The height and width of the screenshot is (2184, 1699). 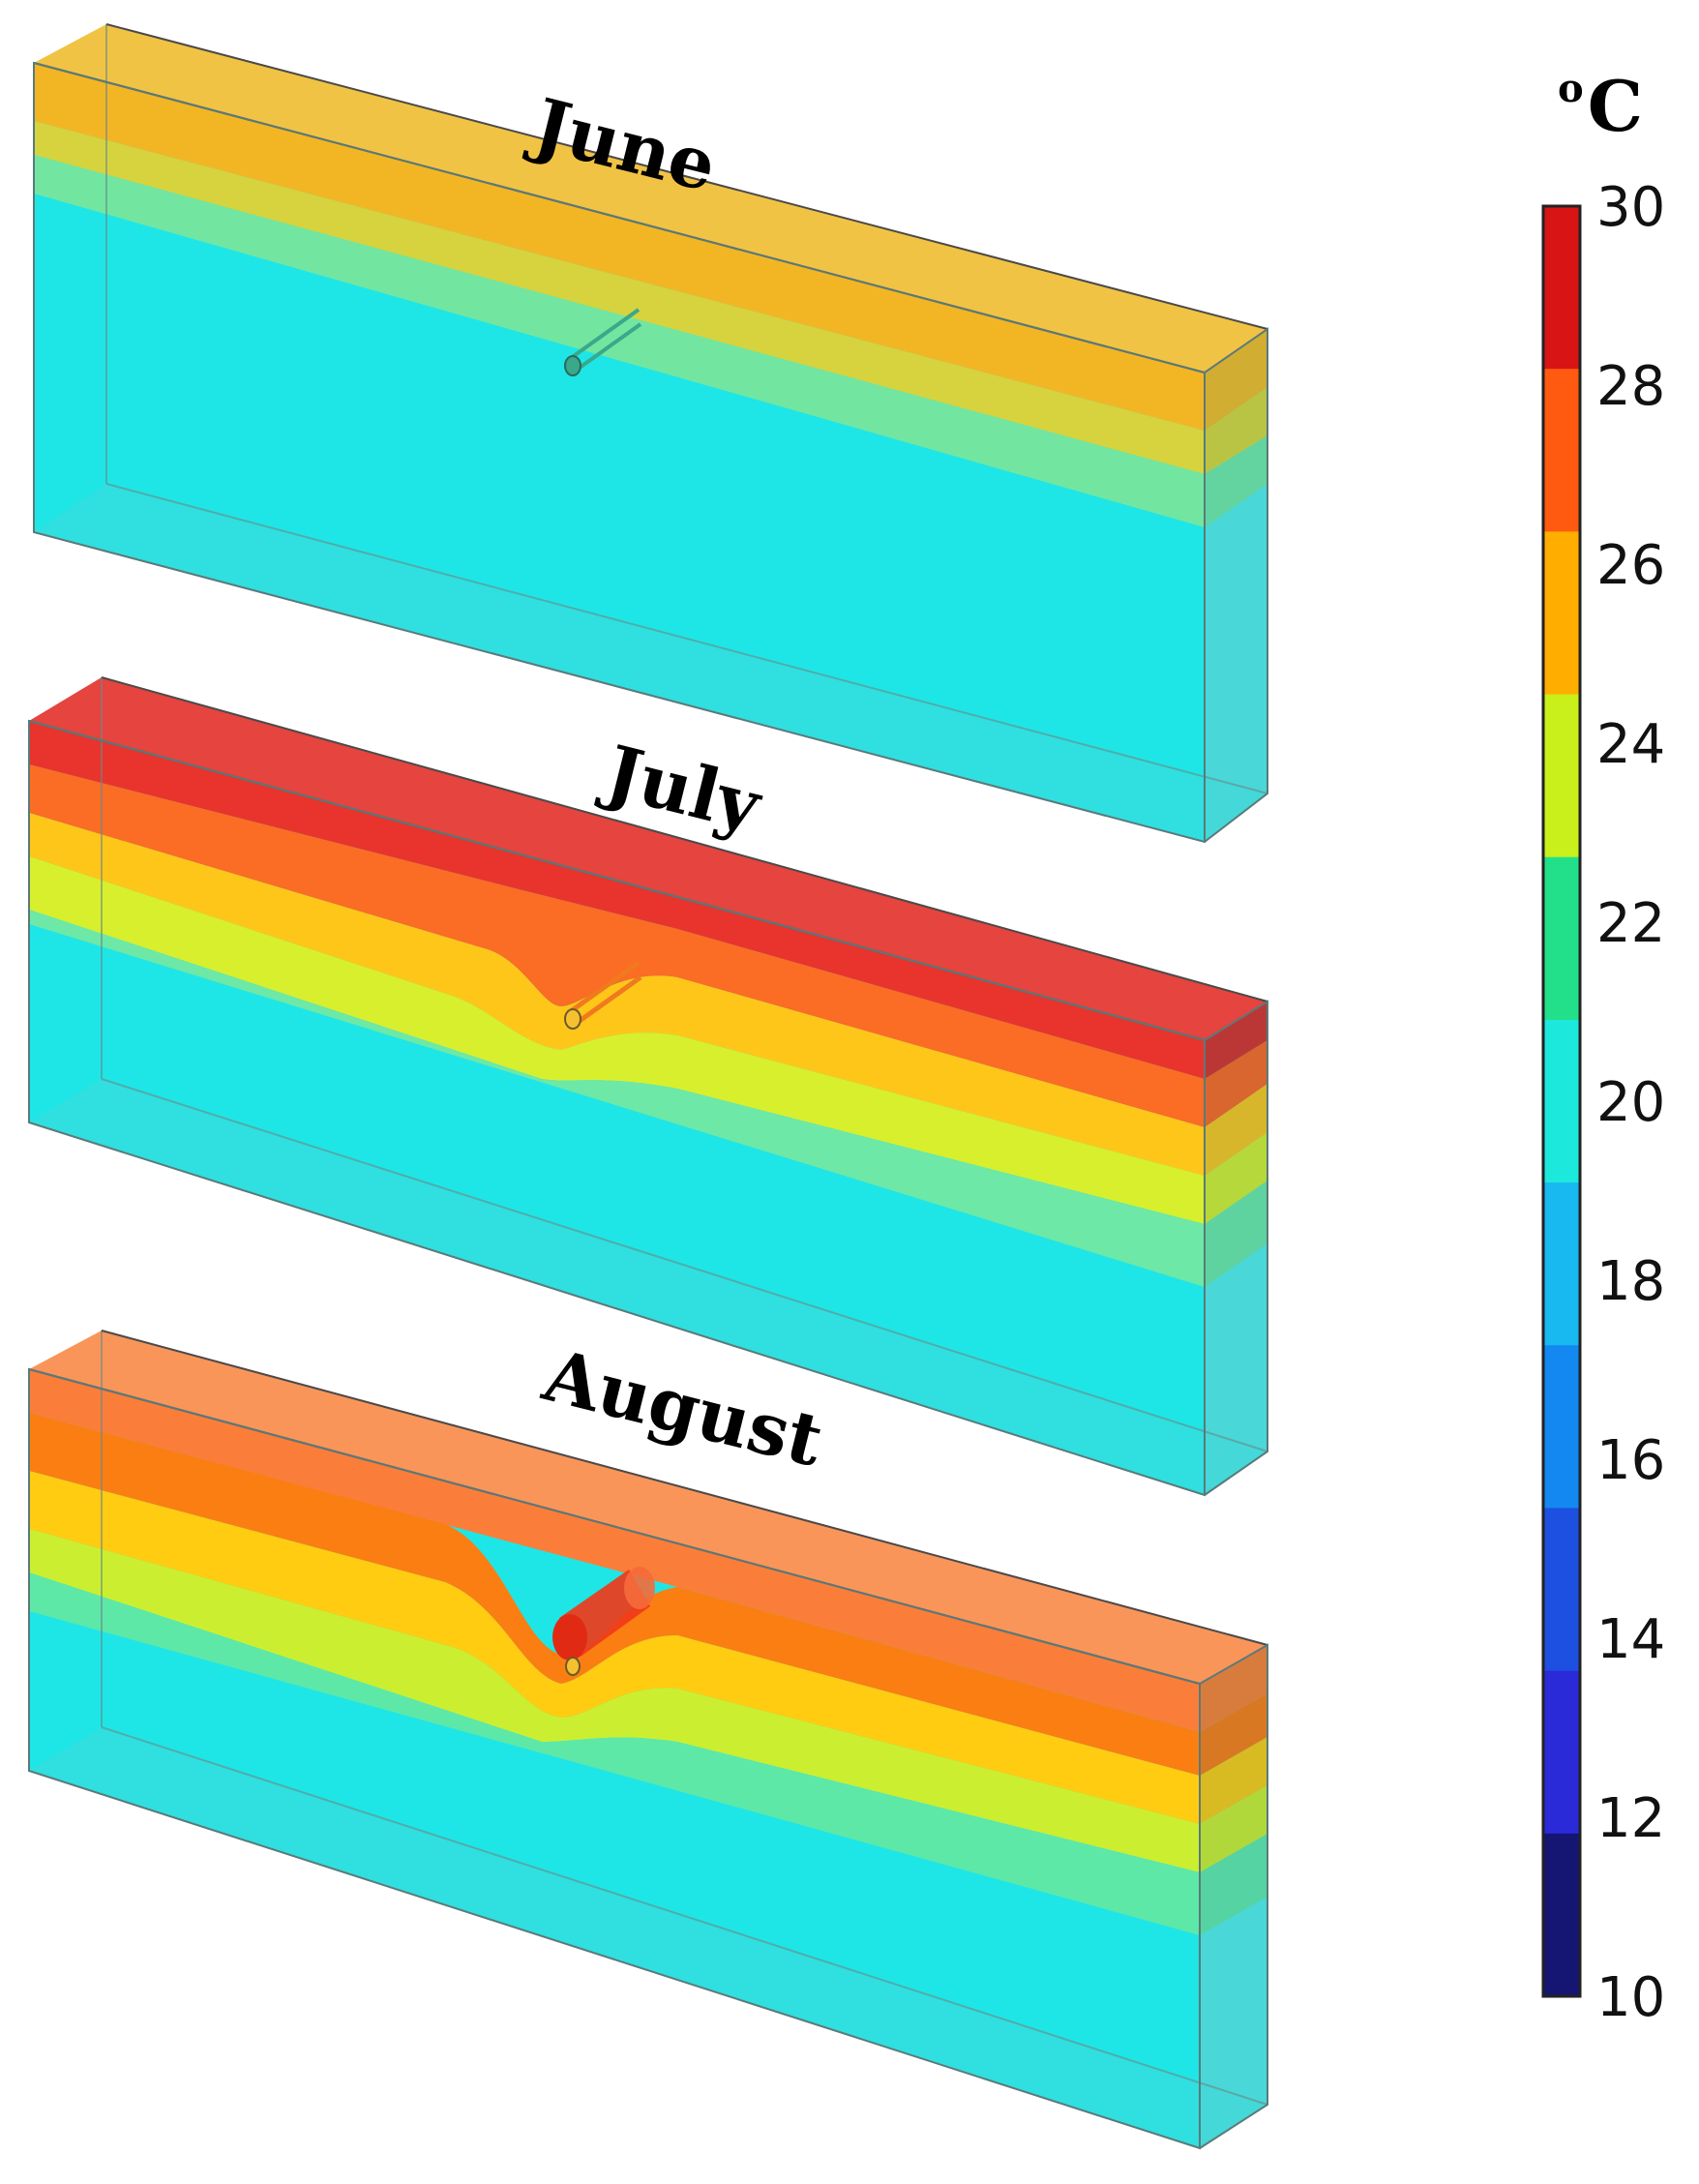 What do you see at coordinates (1630, 1461) in the screenshot?
I see `colorbar-tick-label: 16` at bounding box center [1630, 1461].